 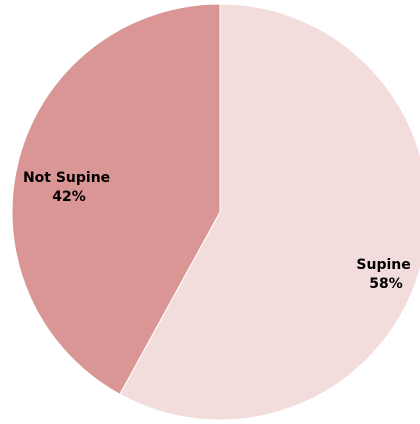 I want to click on slice-label-supine-percent: 58%, so click(x=386, y=284).